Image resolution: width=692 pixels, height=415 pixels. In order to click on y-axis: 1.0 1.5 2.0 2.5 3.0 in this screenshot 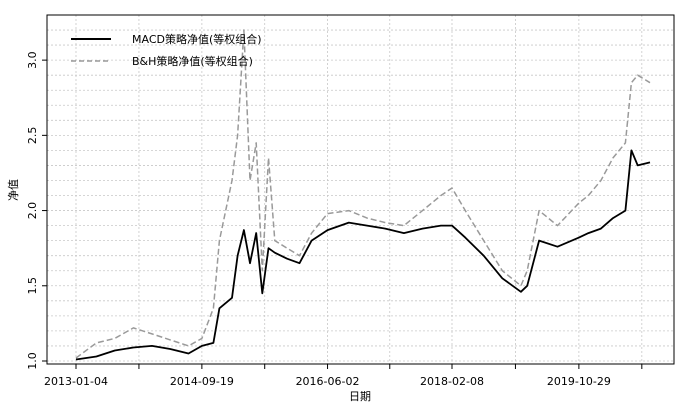, I will do `click(36, 210)`.